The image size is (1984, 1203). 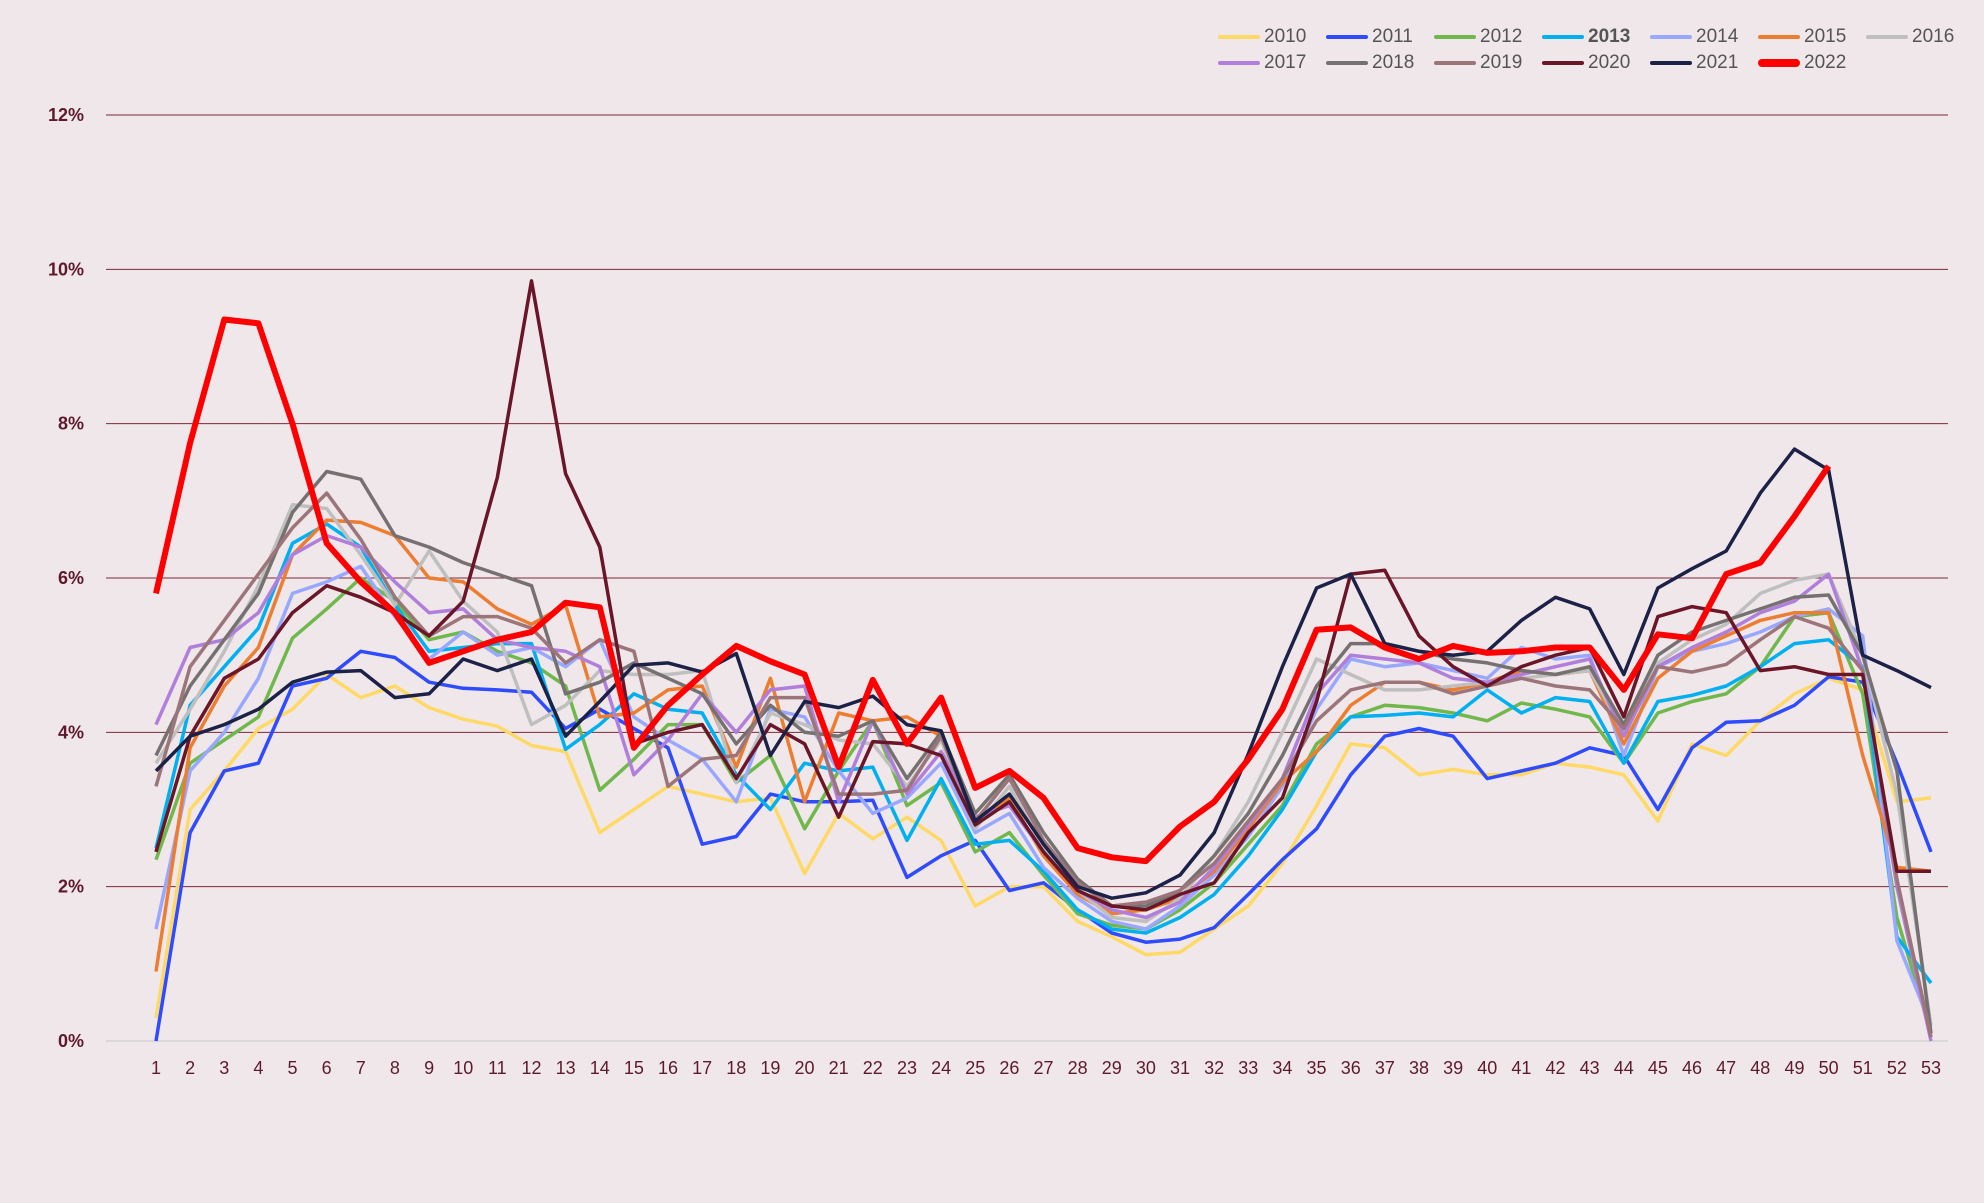 What do you see at coordinates (907, 1068) in the screenshot?
I see `x-tick-label: 23` at bounding box center [907, 1068].